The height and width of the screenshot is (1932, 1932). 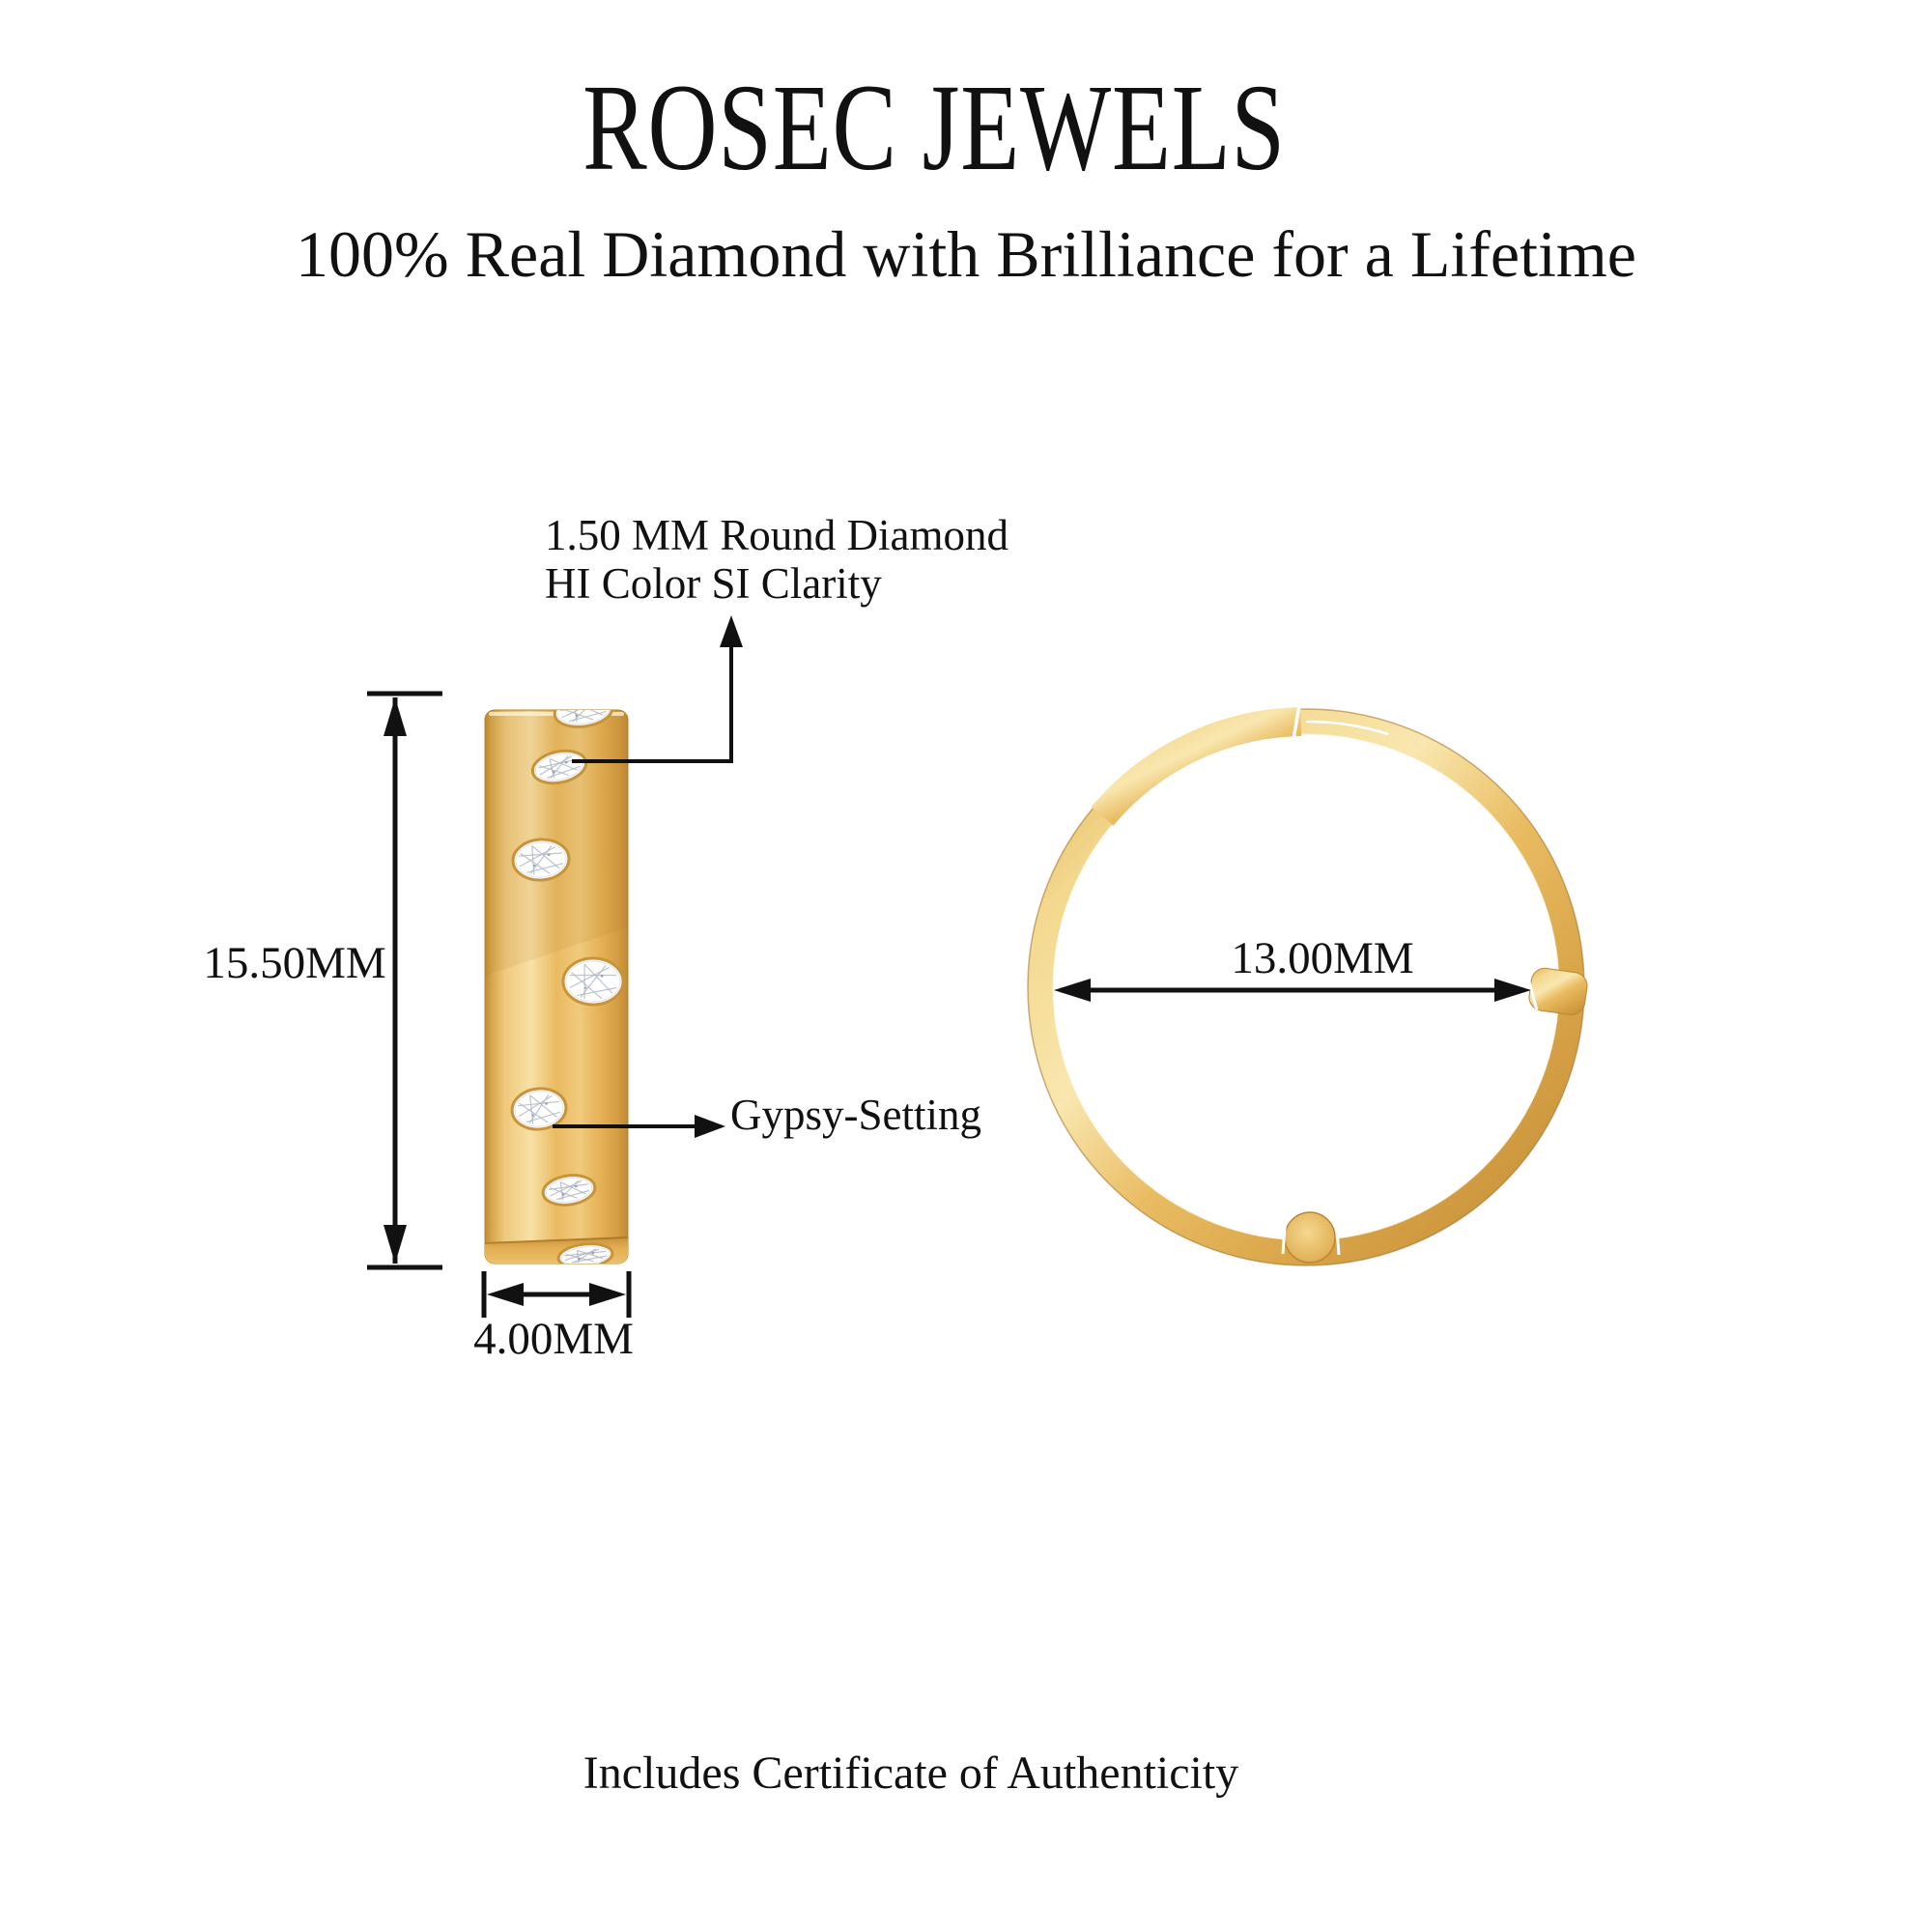 I want to click on stone-annotation-line2: HI Color SI Clarity, so click(x=713, y=583).